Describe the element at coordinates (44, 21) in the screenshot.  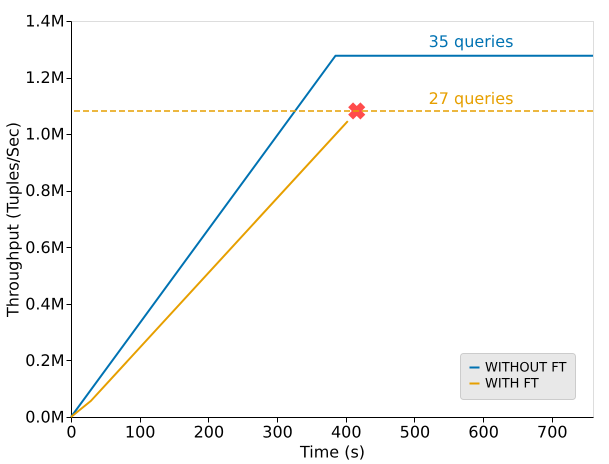
I see `y-tick-label: 1.4M` at that location.